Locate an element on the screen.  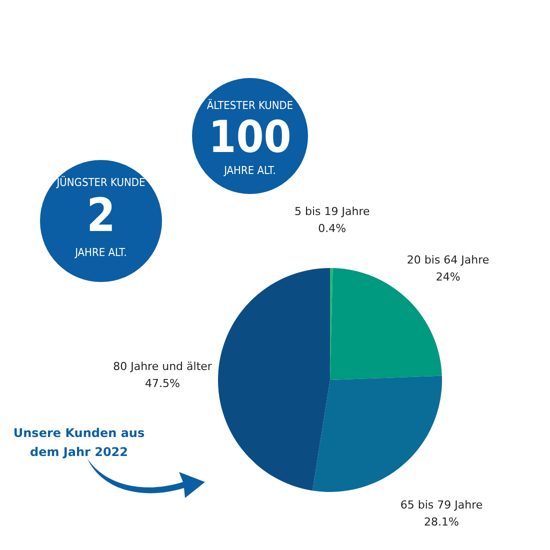
slice-label: 65 bis 79 Jahre is located at coordinates (441, 505).